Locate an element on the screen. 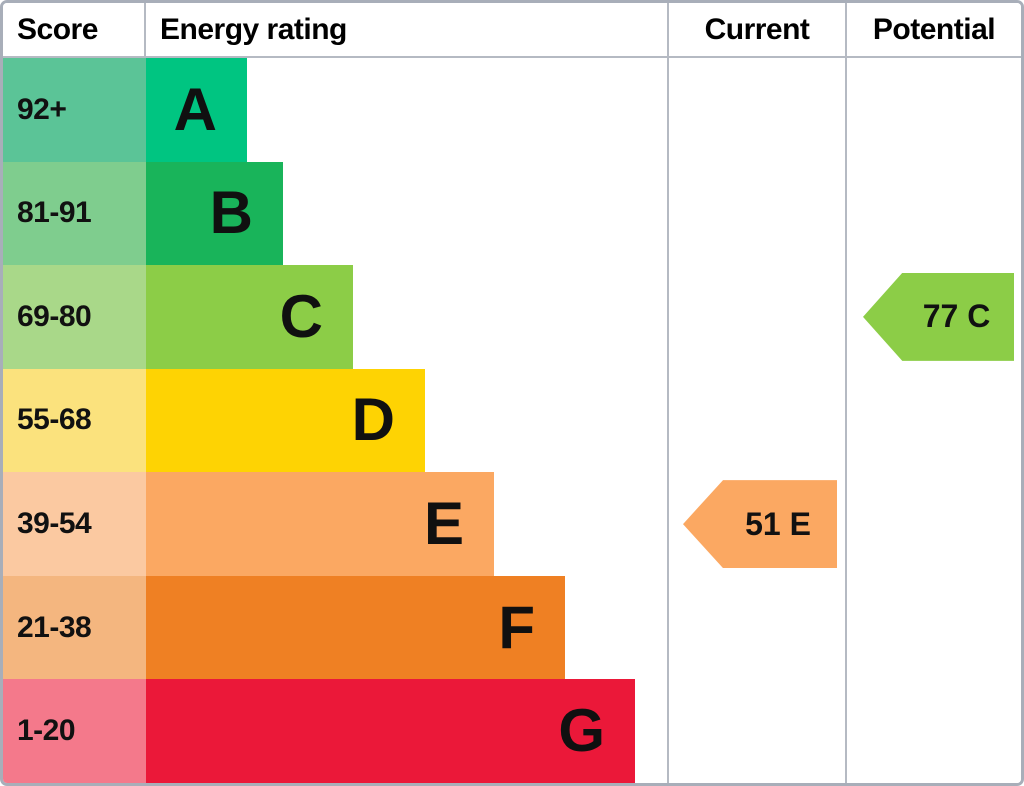  rating-bar-e: E is located at coordinates (320, 524).